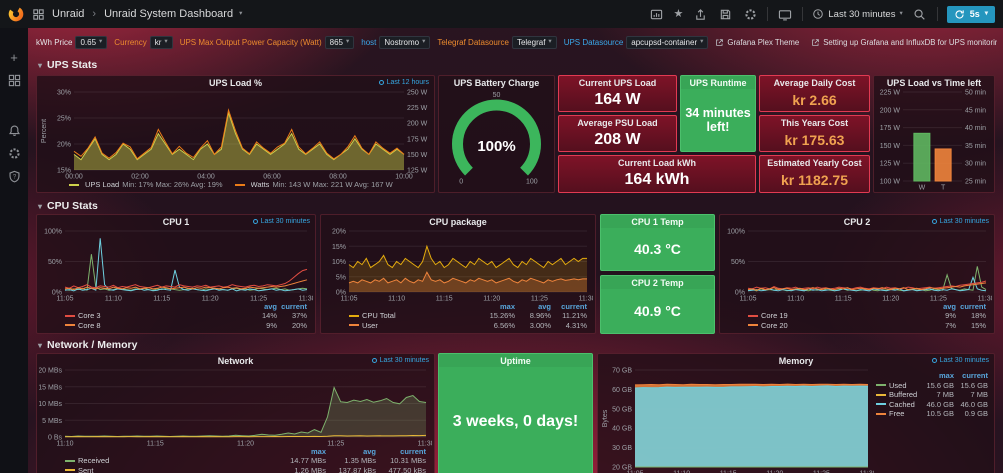  What do you see at coordinates (53, 232) in the screenshot?
I see `svg-text: 100%` at bounding box center [53, 232].